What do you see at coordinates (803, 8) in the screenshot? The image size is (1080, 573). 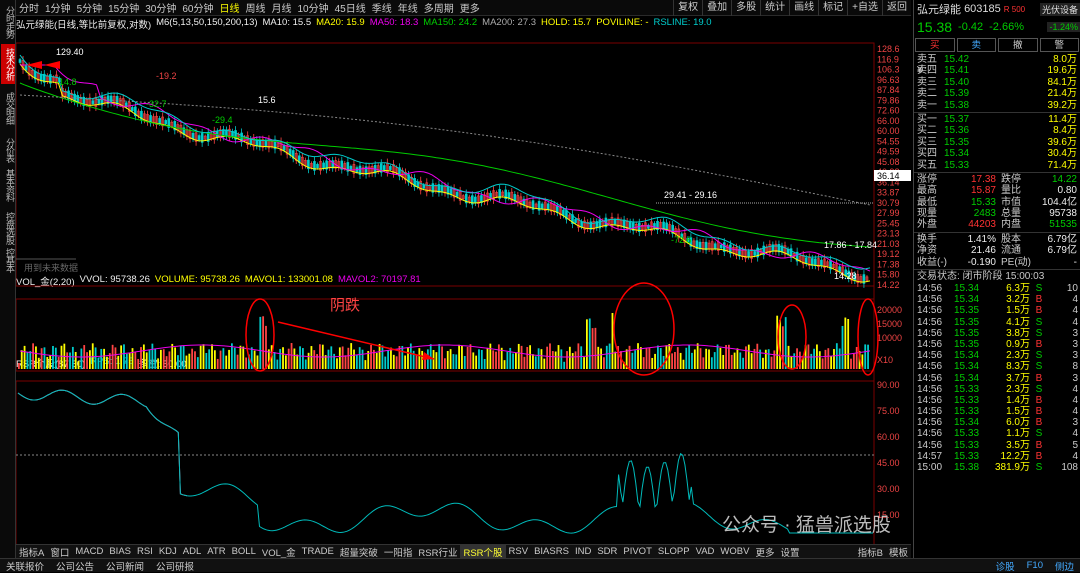 I see `top-action-button: 画线` at bounding box center [803, 8].